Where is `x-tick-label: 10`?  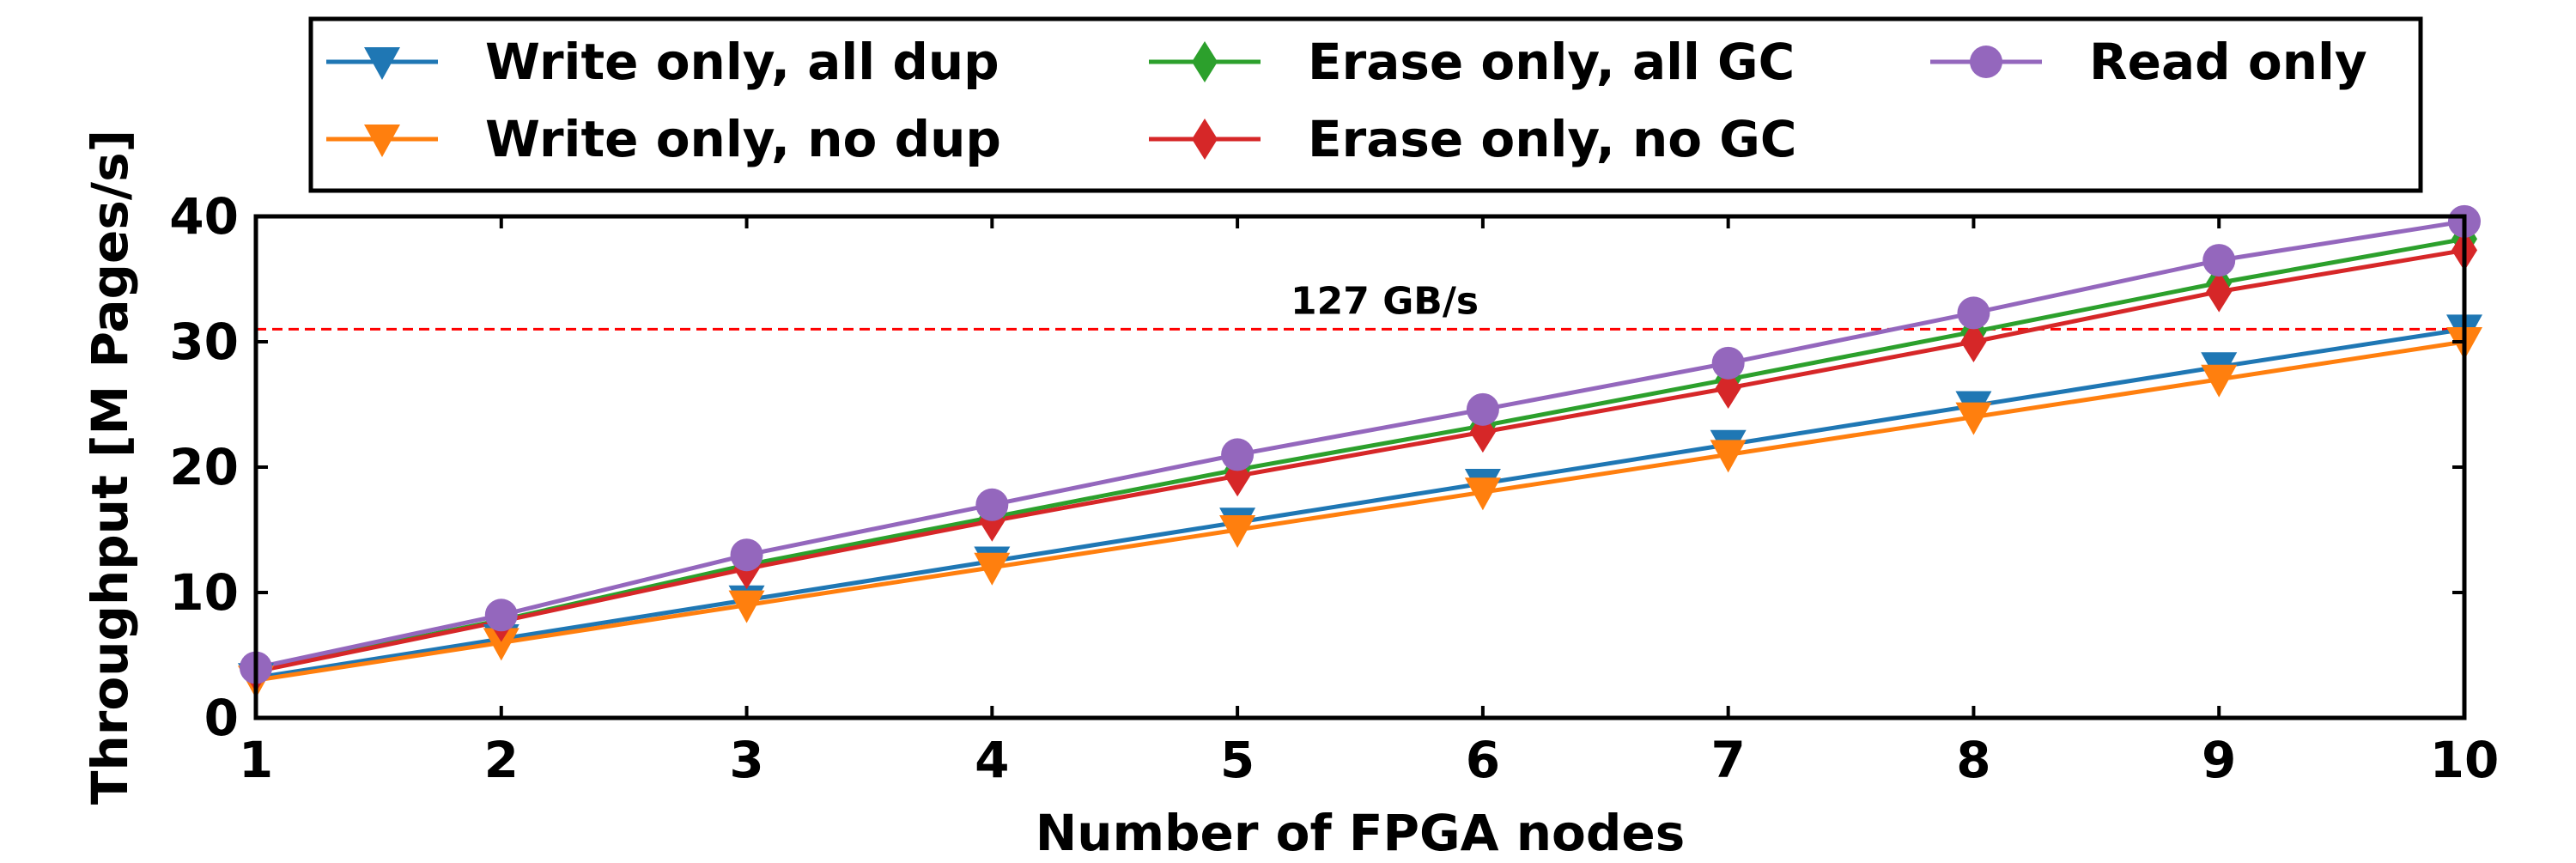
x-tick-label: 10 is located at coordinates (2465, 760).